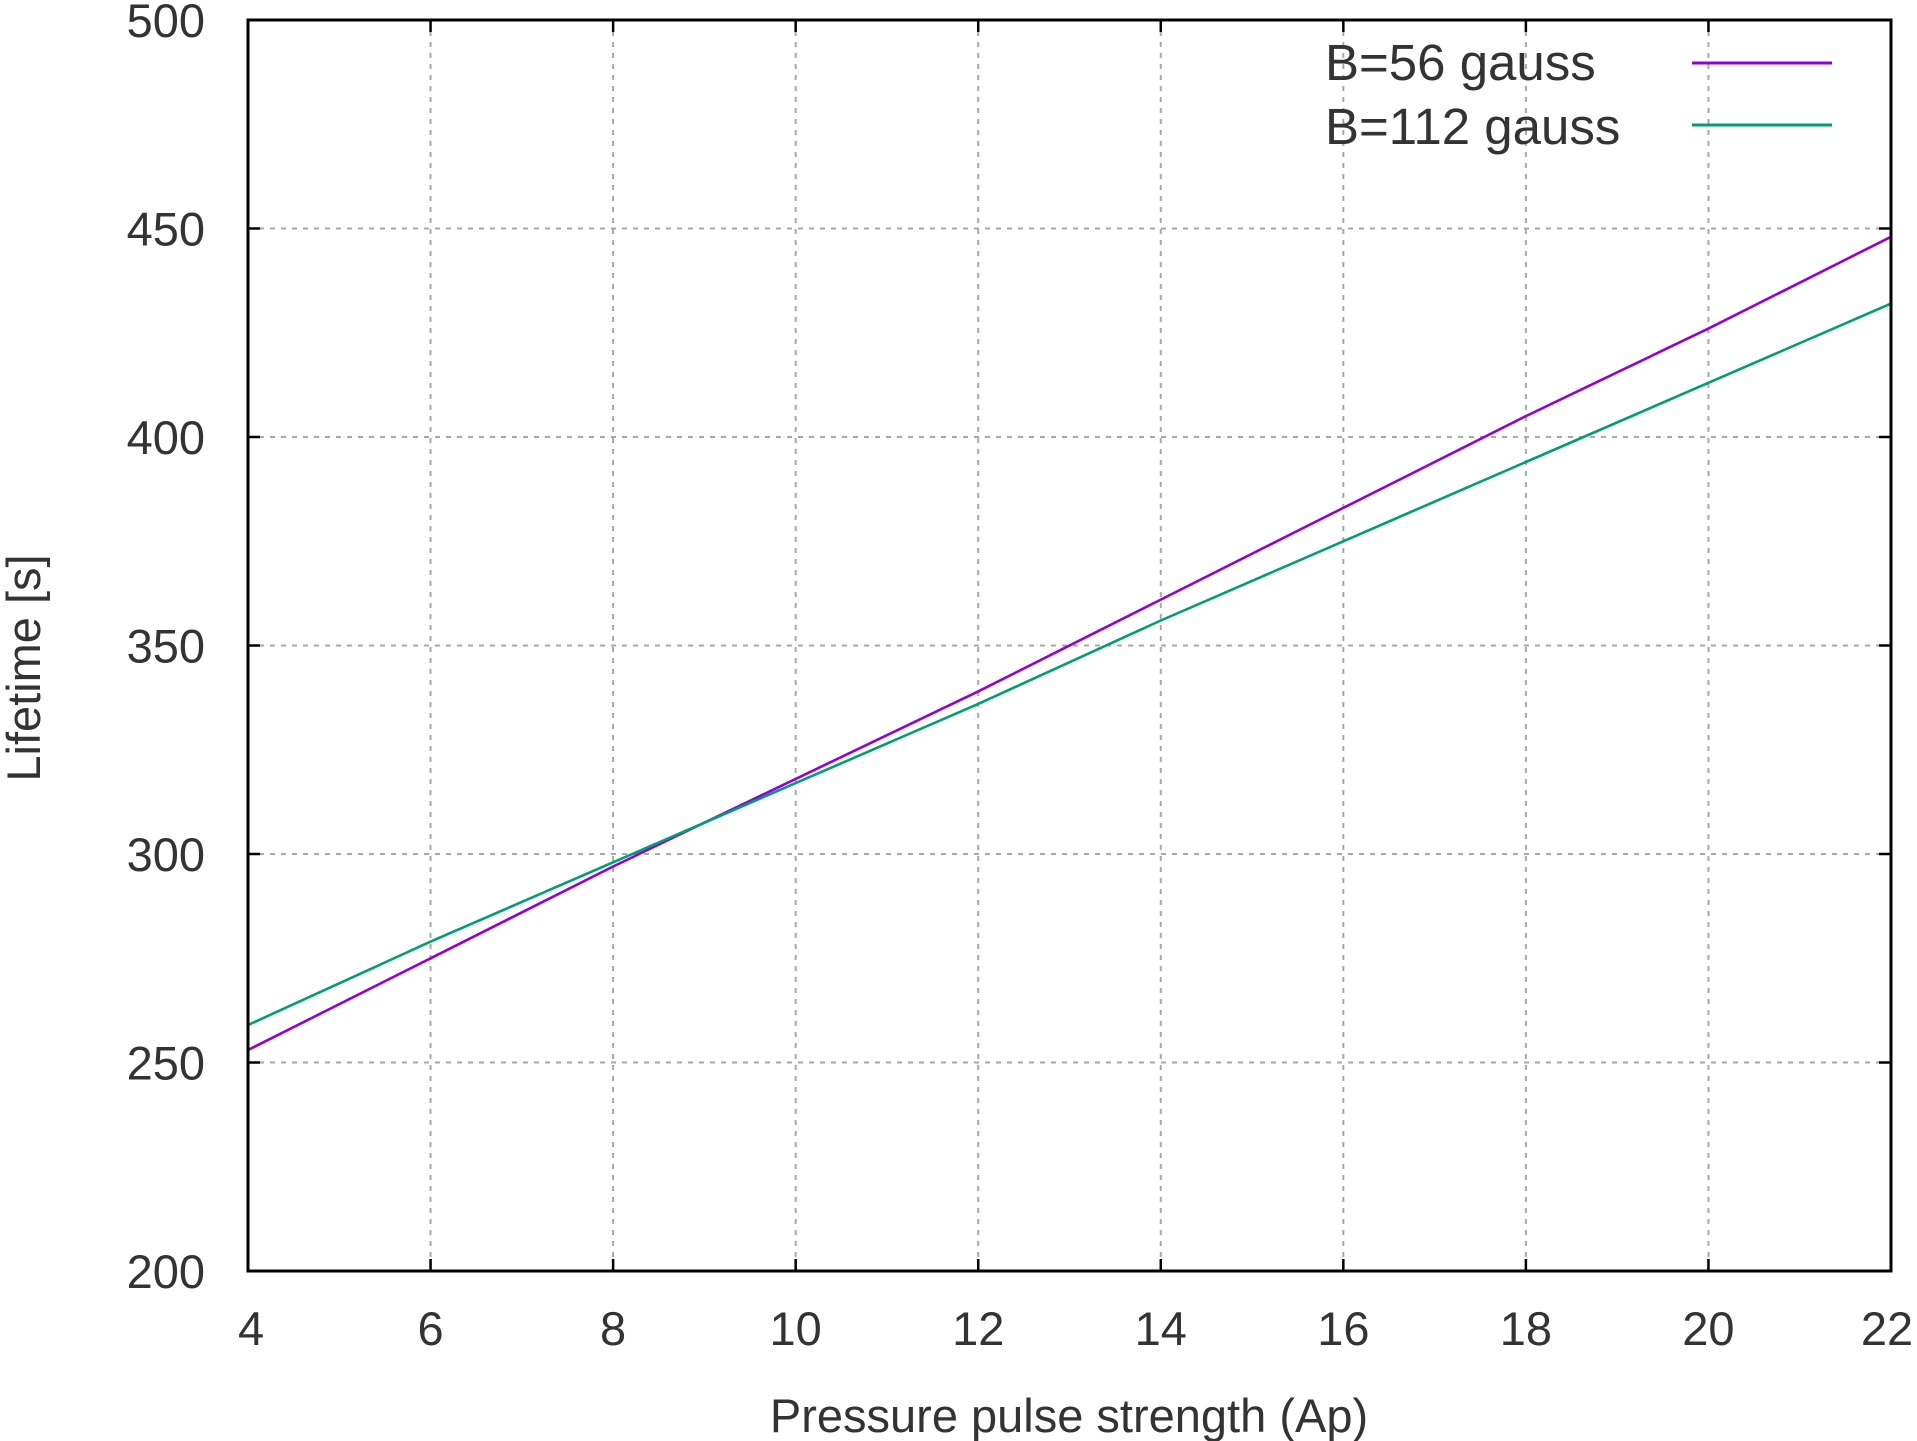  Describe the element at coordinates (1708, 1328) in the screenshot. I see `x-tick-label: 20` at that location.